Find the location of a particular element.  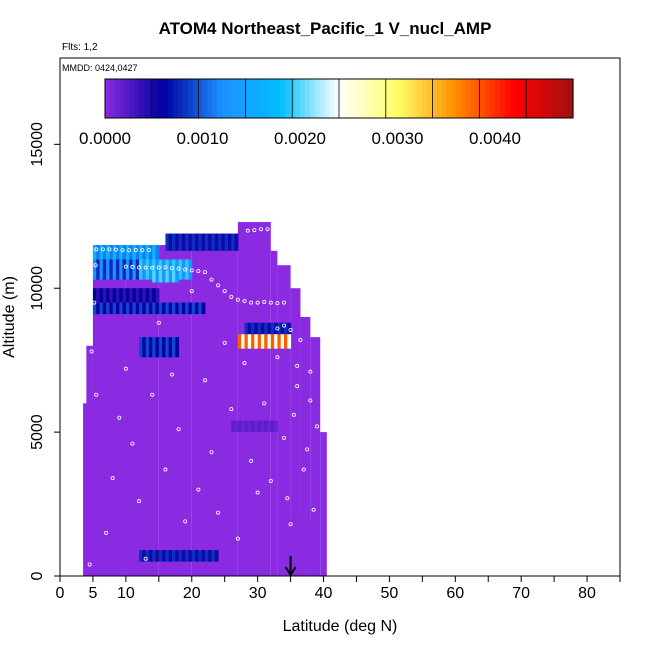

y-tick-label: 10000 is located at coordinates (37, 288).